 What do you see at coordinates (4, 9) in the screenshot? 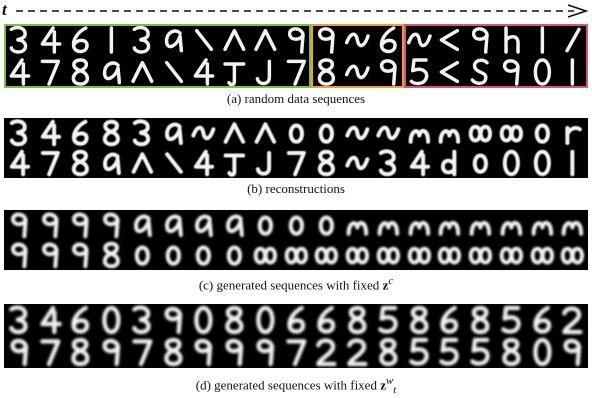
I see `time-label: t` at bounding box center [4, 9].